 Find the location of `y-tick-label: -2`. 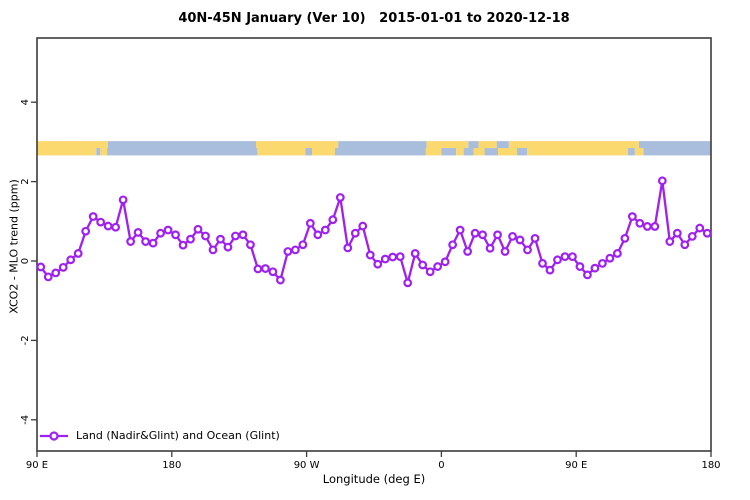

y-tick-label: -2 is located at coordinates (25, 340).